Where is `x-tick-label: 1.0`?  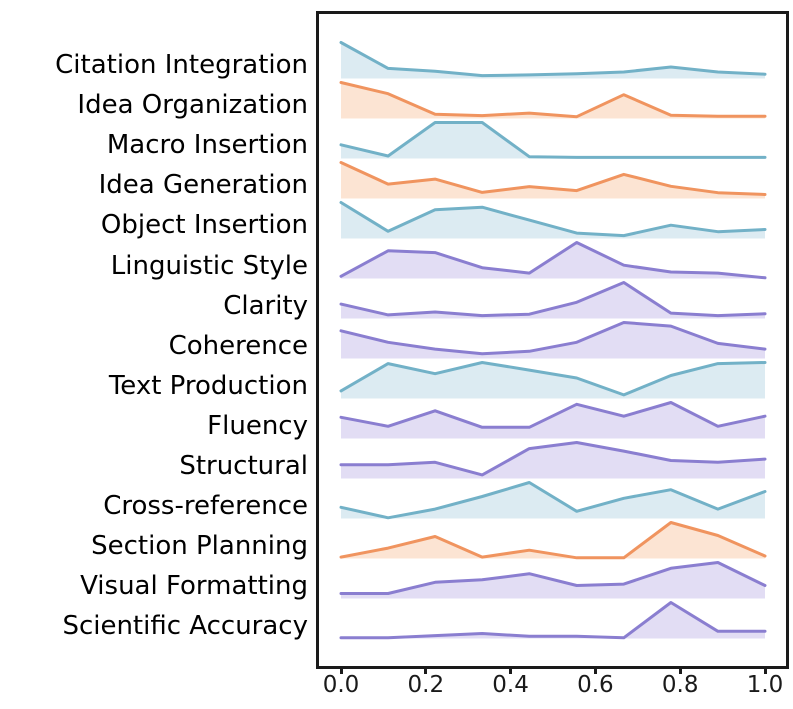 x-tick-label: 1.0 is located at coordinates (765, 685).